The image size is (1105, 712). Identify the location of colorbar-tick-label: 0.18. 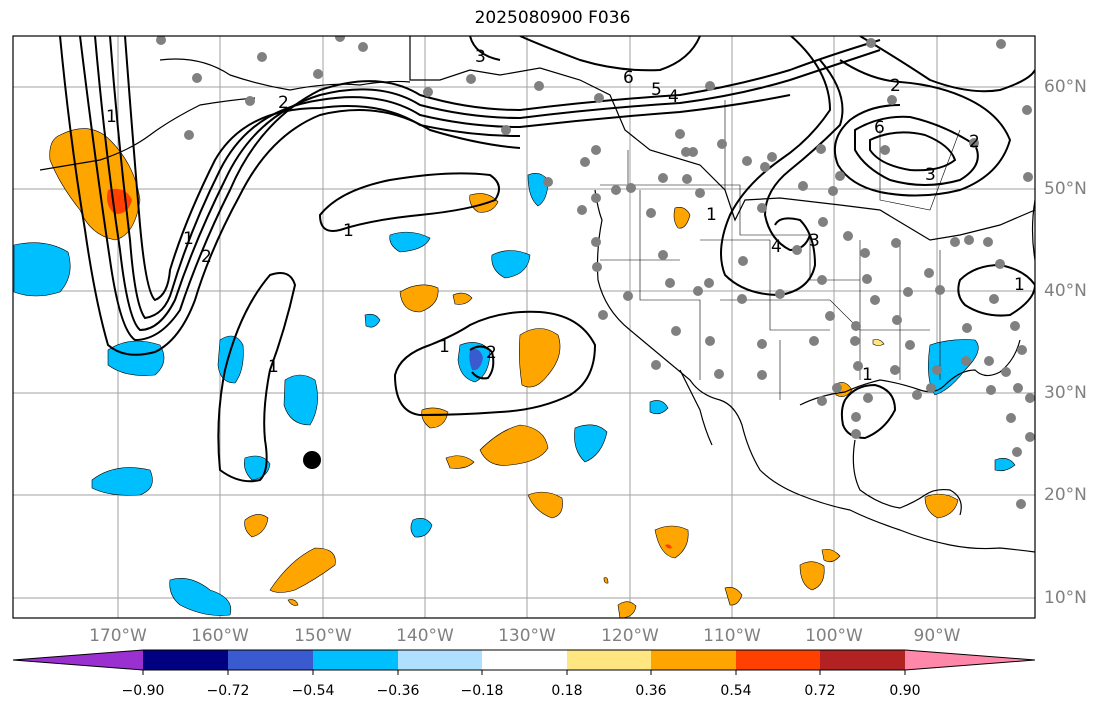
(567, 691).